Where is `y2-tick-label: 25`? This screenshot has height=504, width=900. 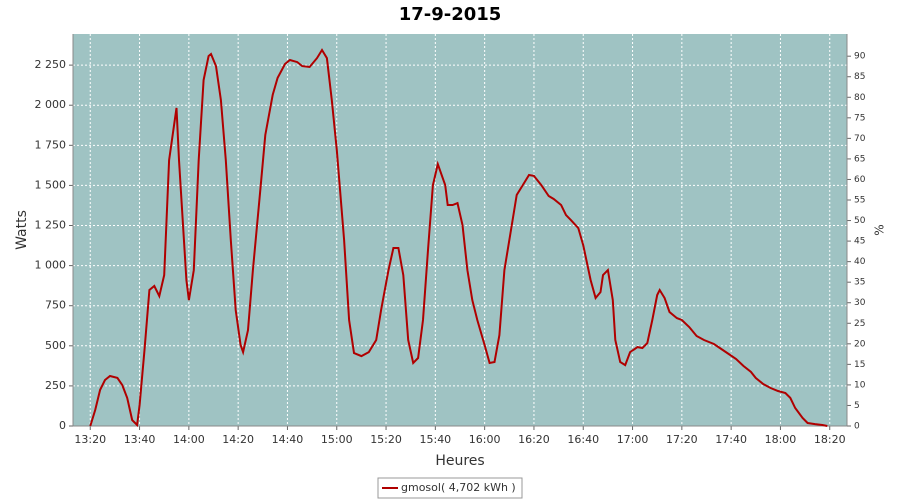
y2-tick-label: 25 is located at coordinates (859, 324).